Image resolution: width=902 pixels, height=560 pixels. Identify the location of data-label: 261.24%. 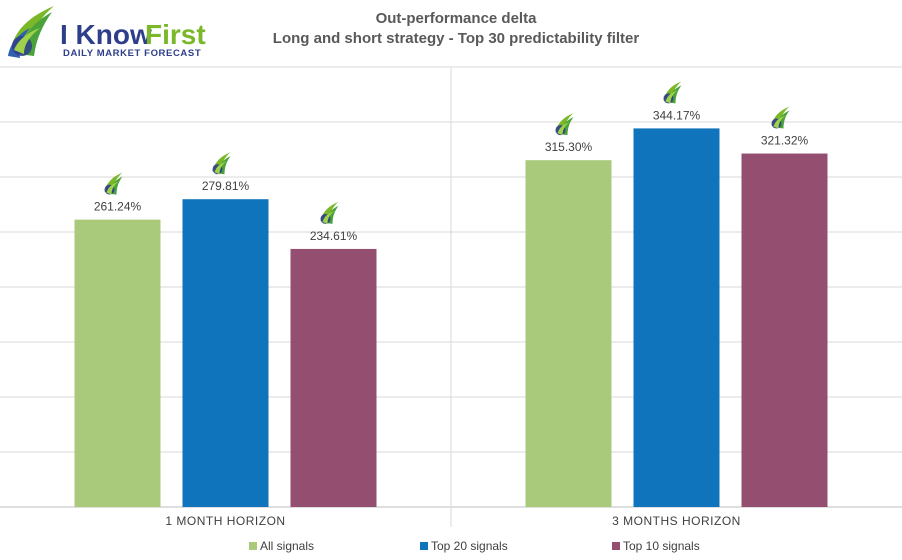
(118, 207).